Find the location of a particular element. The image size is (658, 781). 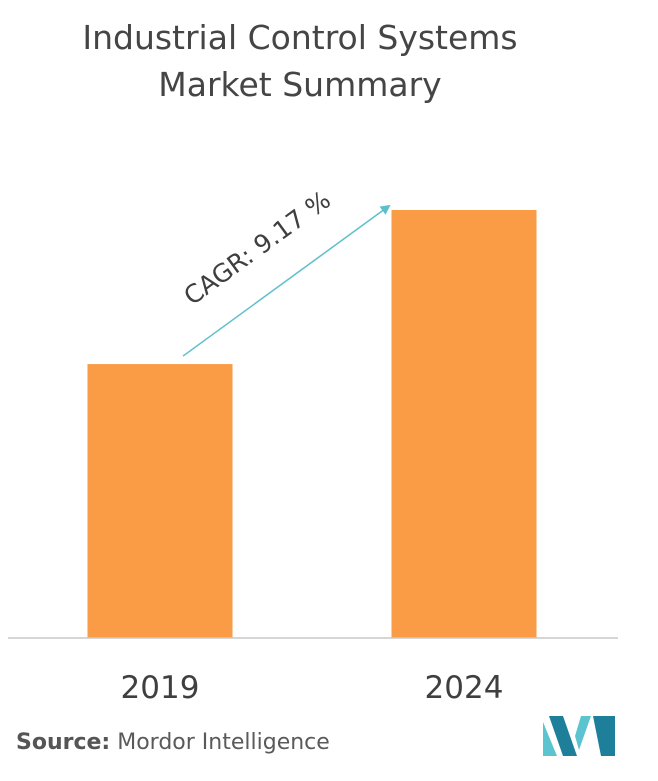

bar-2024 is located at coordinates (464, 424).